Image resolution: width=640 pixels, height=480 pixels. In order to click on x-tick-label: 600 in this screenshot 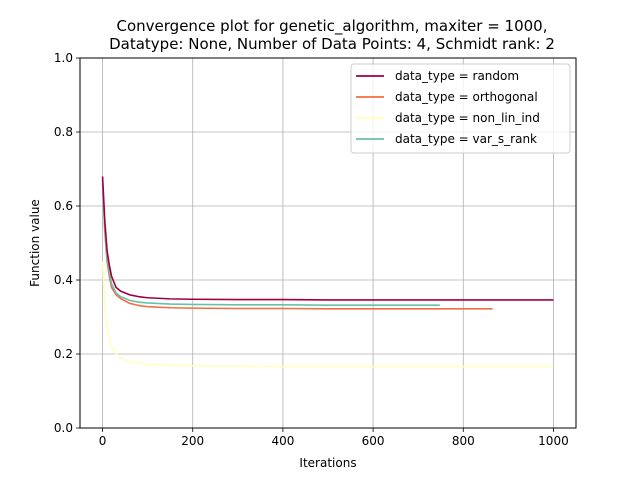, I will do `click(373, 441)`.